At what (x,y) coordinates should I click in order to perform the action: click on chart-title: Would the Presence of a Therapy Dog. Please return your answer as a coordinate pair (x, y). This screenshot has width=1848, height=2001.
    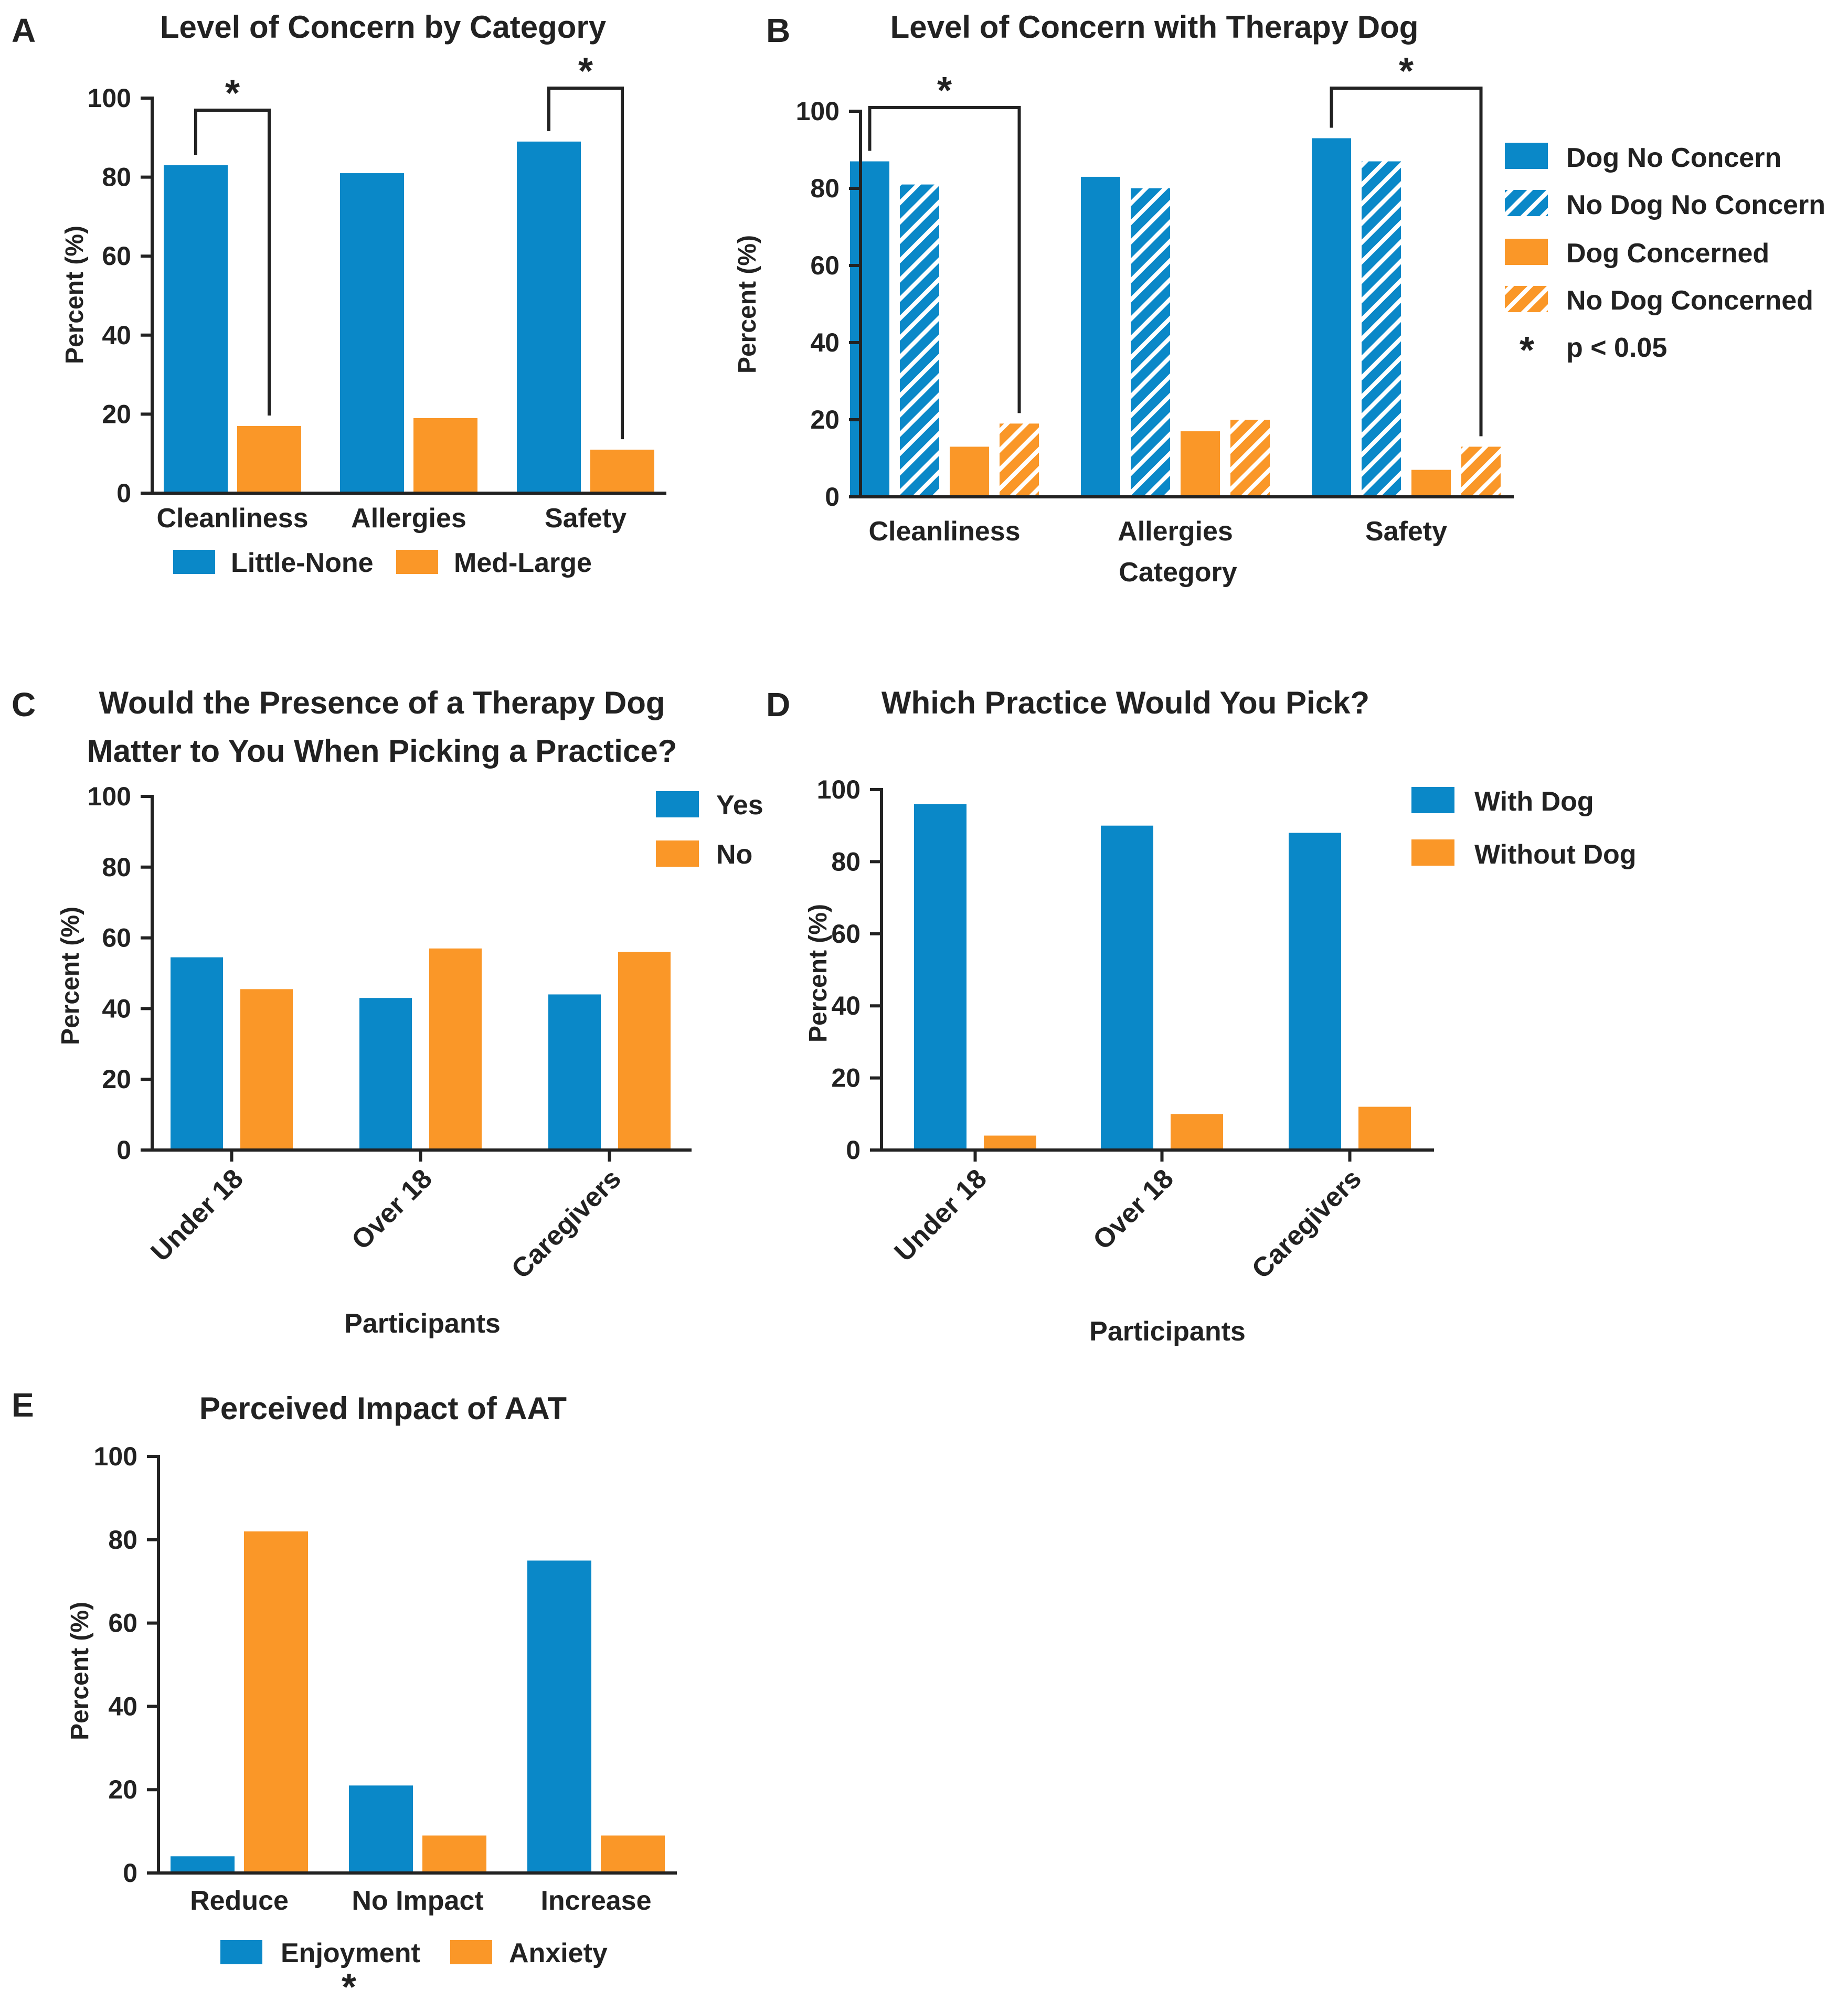
    Looking at the image, I should click on (382, 702).